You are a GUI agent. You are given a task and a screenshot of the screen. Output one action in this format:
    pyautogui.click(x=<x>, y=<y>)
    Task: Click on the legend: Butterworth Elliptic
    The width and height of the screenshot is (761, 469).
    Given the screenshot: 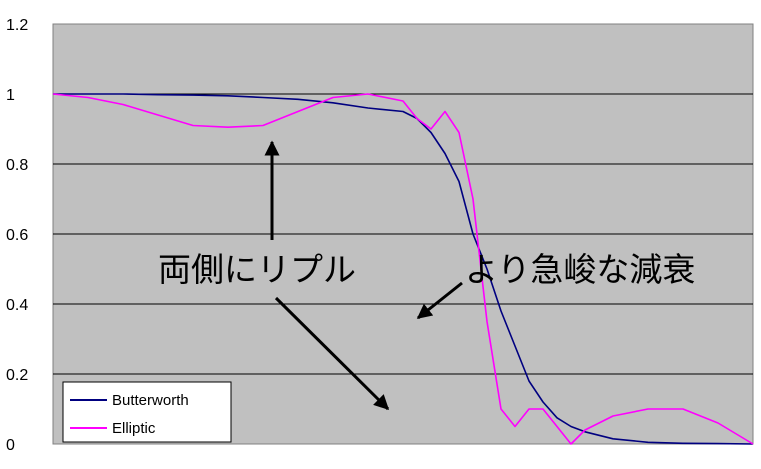 What is the action you would take?
    pyautogui.click(x=147, y=412)
    